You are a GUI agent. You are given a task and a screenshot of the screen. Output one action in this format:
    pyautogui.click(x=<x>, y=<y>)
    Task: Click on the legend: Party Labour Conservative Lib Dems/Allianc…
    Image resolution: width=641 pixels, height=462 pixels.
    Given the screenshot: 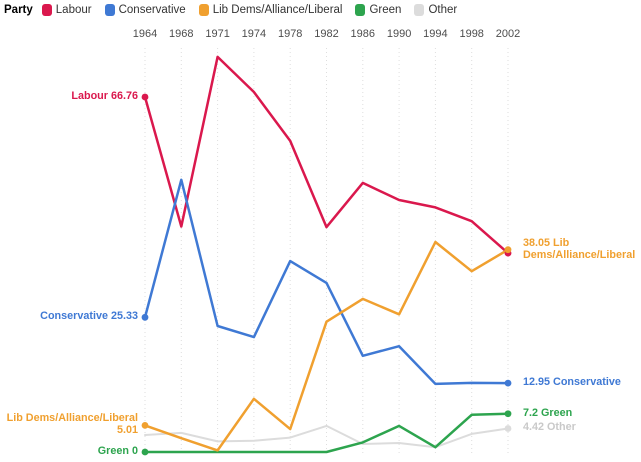 What is the action you would take?
    pyautogui.click(x=237, y=10)
    